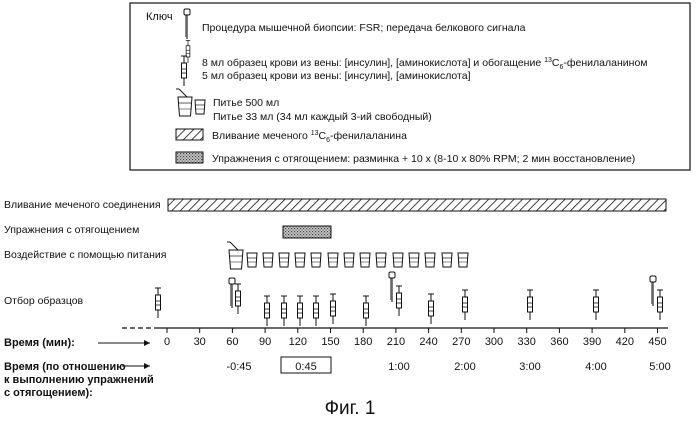  I want to click on figure-caption: Фиг. 1, so click(350, 408).